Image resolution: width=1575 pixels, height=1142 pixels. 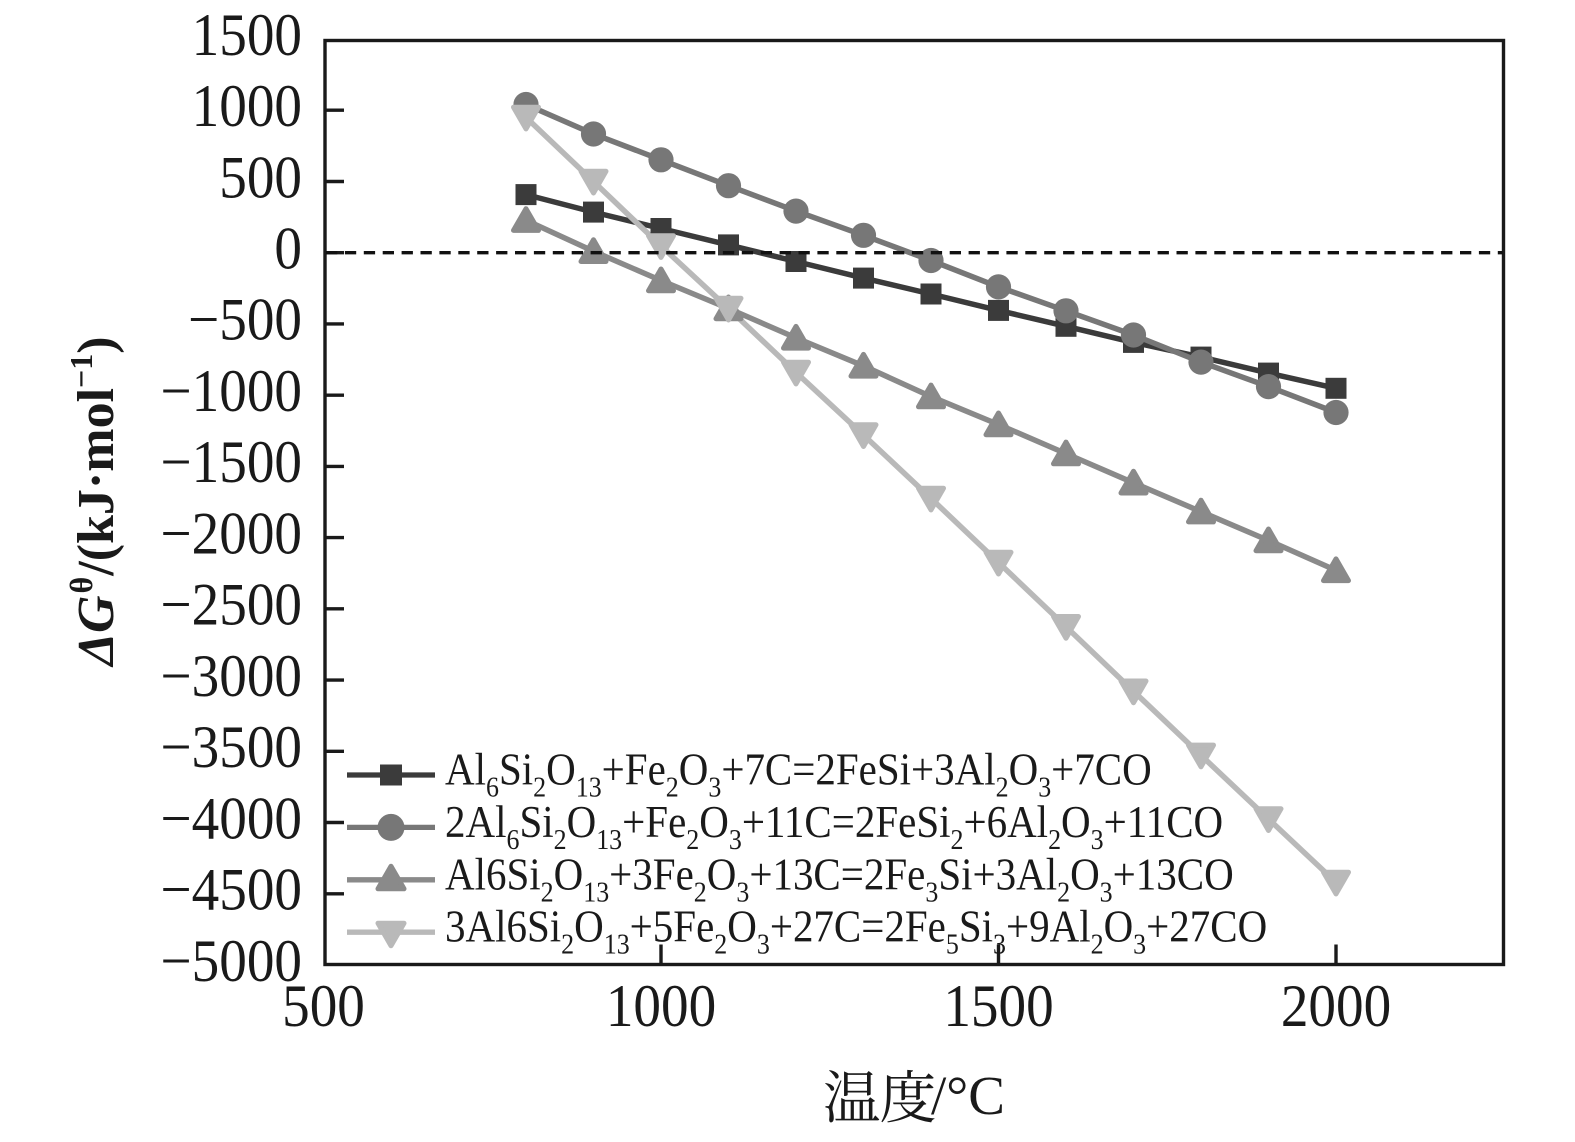 What do you see at coordinates (1336, 1007) in the screenshot?
I see `svg-text: 2000` at bounding box center [1336, 1007].